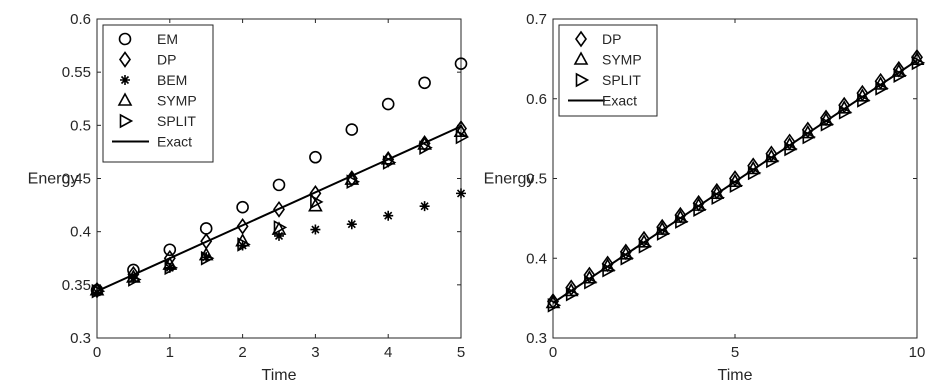  I want to click on y-tick-label: 0.45, so click(76, 179).